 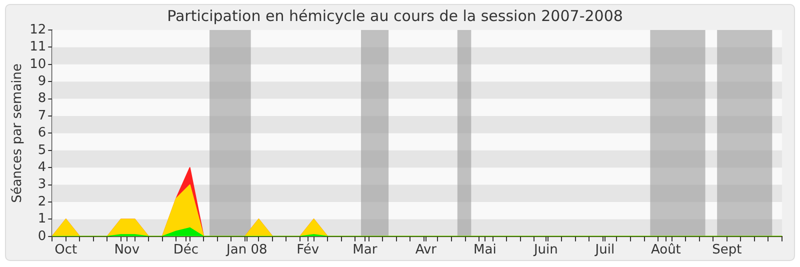 What do you see at coordinates (247, 250) in the screenshot?
I see `x-tick-label: Jan 08` at bounding box center [247, 250].